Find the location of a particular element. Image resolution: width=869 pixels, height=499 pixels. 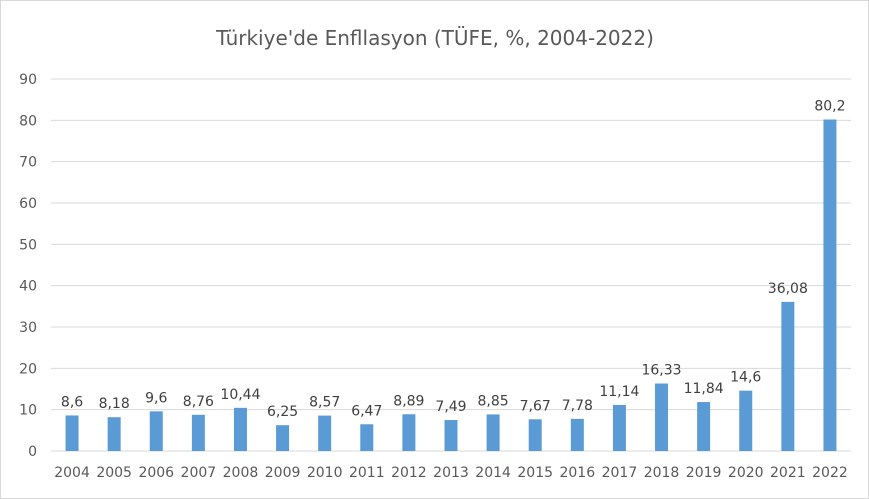

bar-2021 is located at coordinates (788, 376).